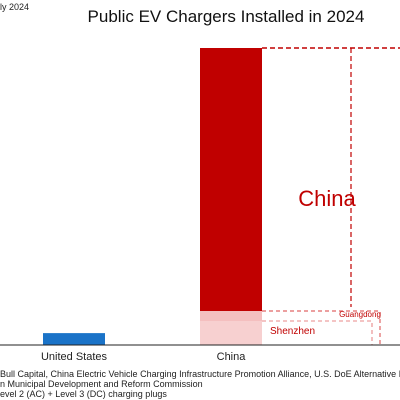  What do you see at coordinates (292, 331) in the screenshot?
I see `annotation-shenzhen: Shenzhen` at bounding box center [292, 331].